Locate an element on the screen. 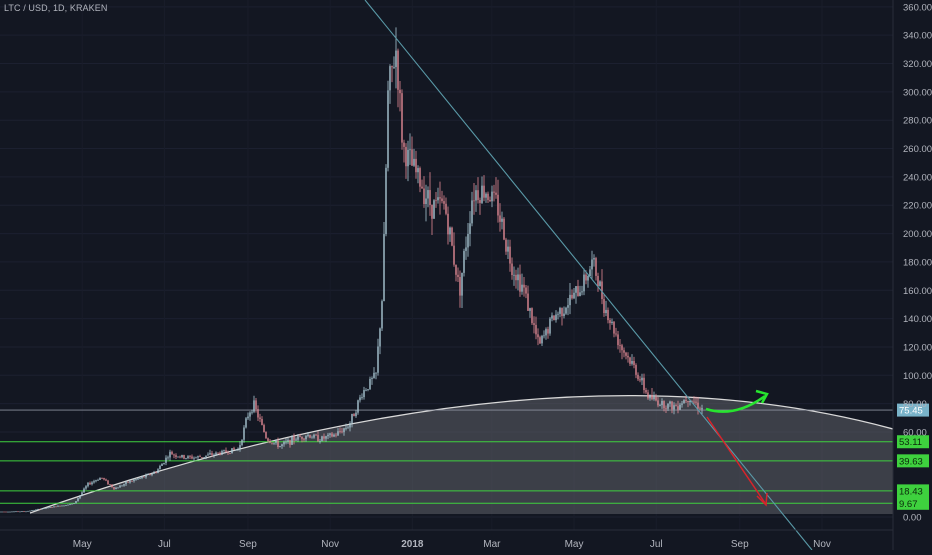  price-tick-label: 240.00 is located at coordinates (917, 177).